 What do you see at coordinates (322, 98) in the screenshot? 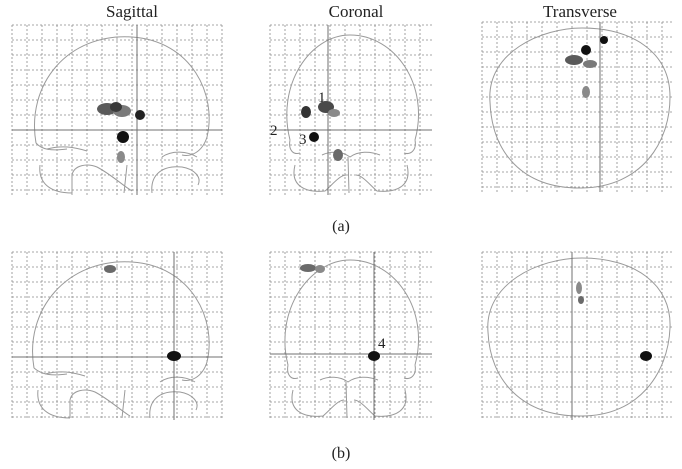
I see `annotation-1: 1` at bounding box center [322, 98].